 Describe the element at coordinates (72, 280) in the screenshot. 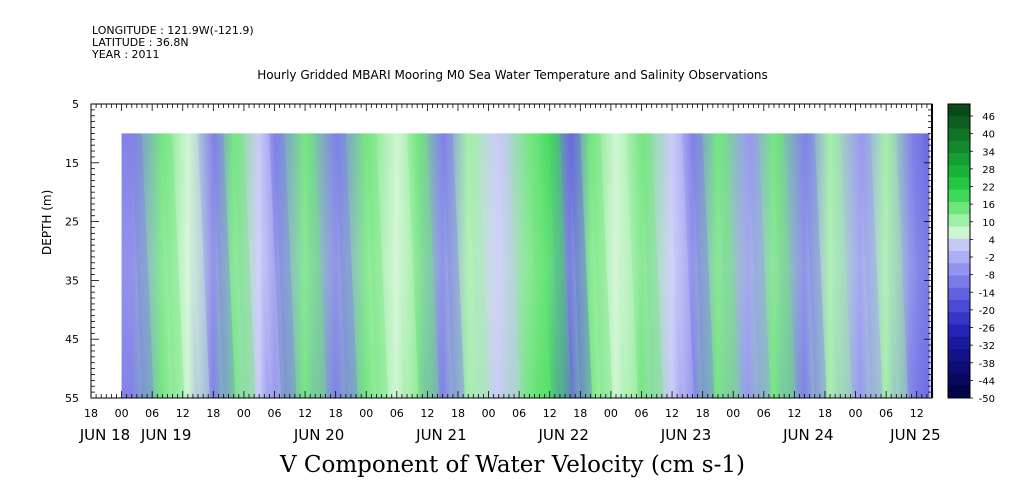

I see `y-tick-label: 35` at that location.